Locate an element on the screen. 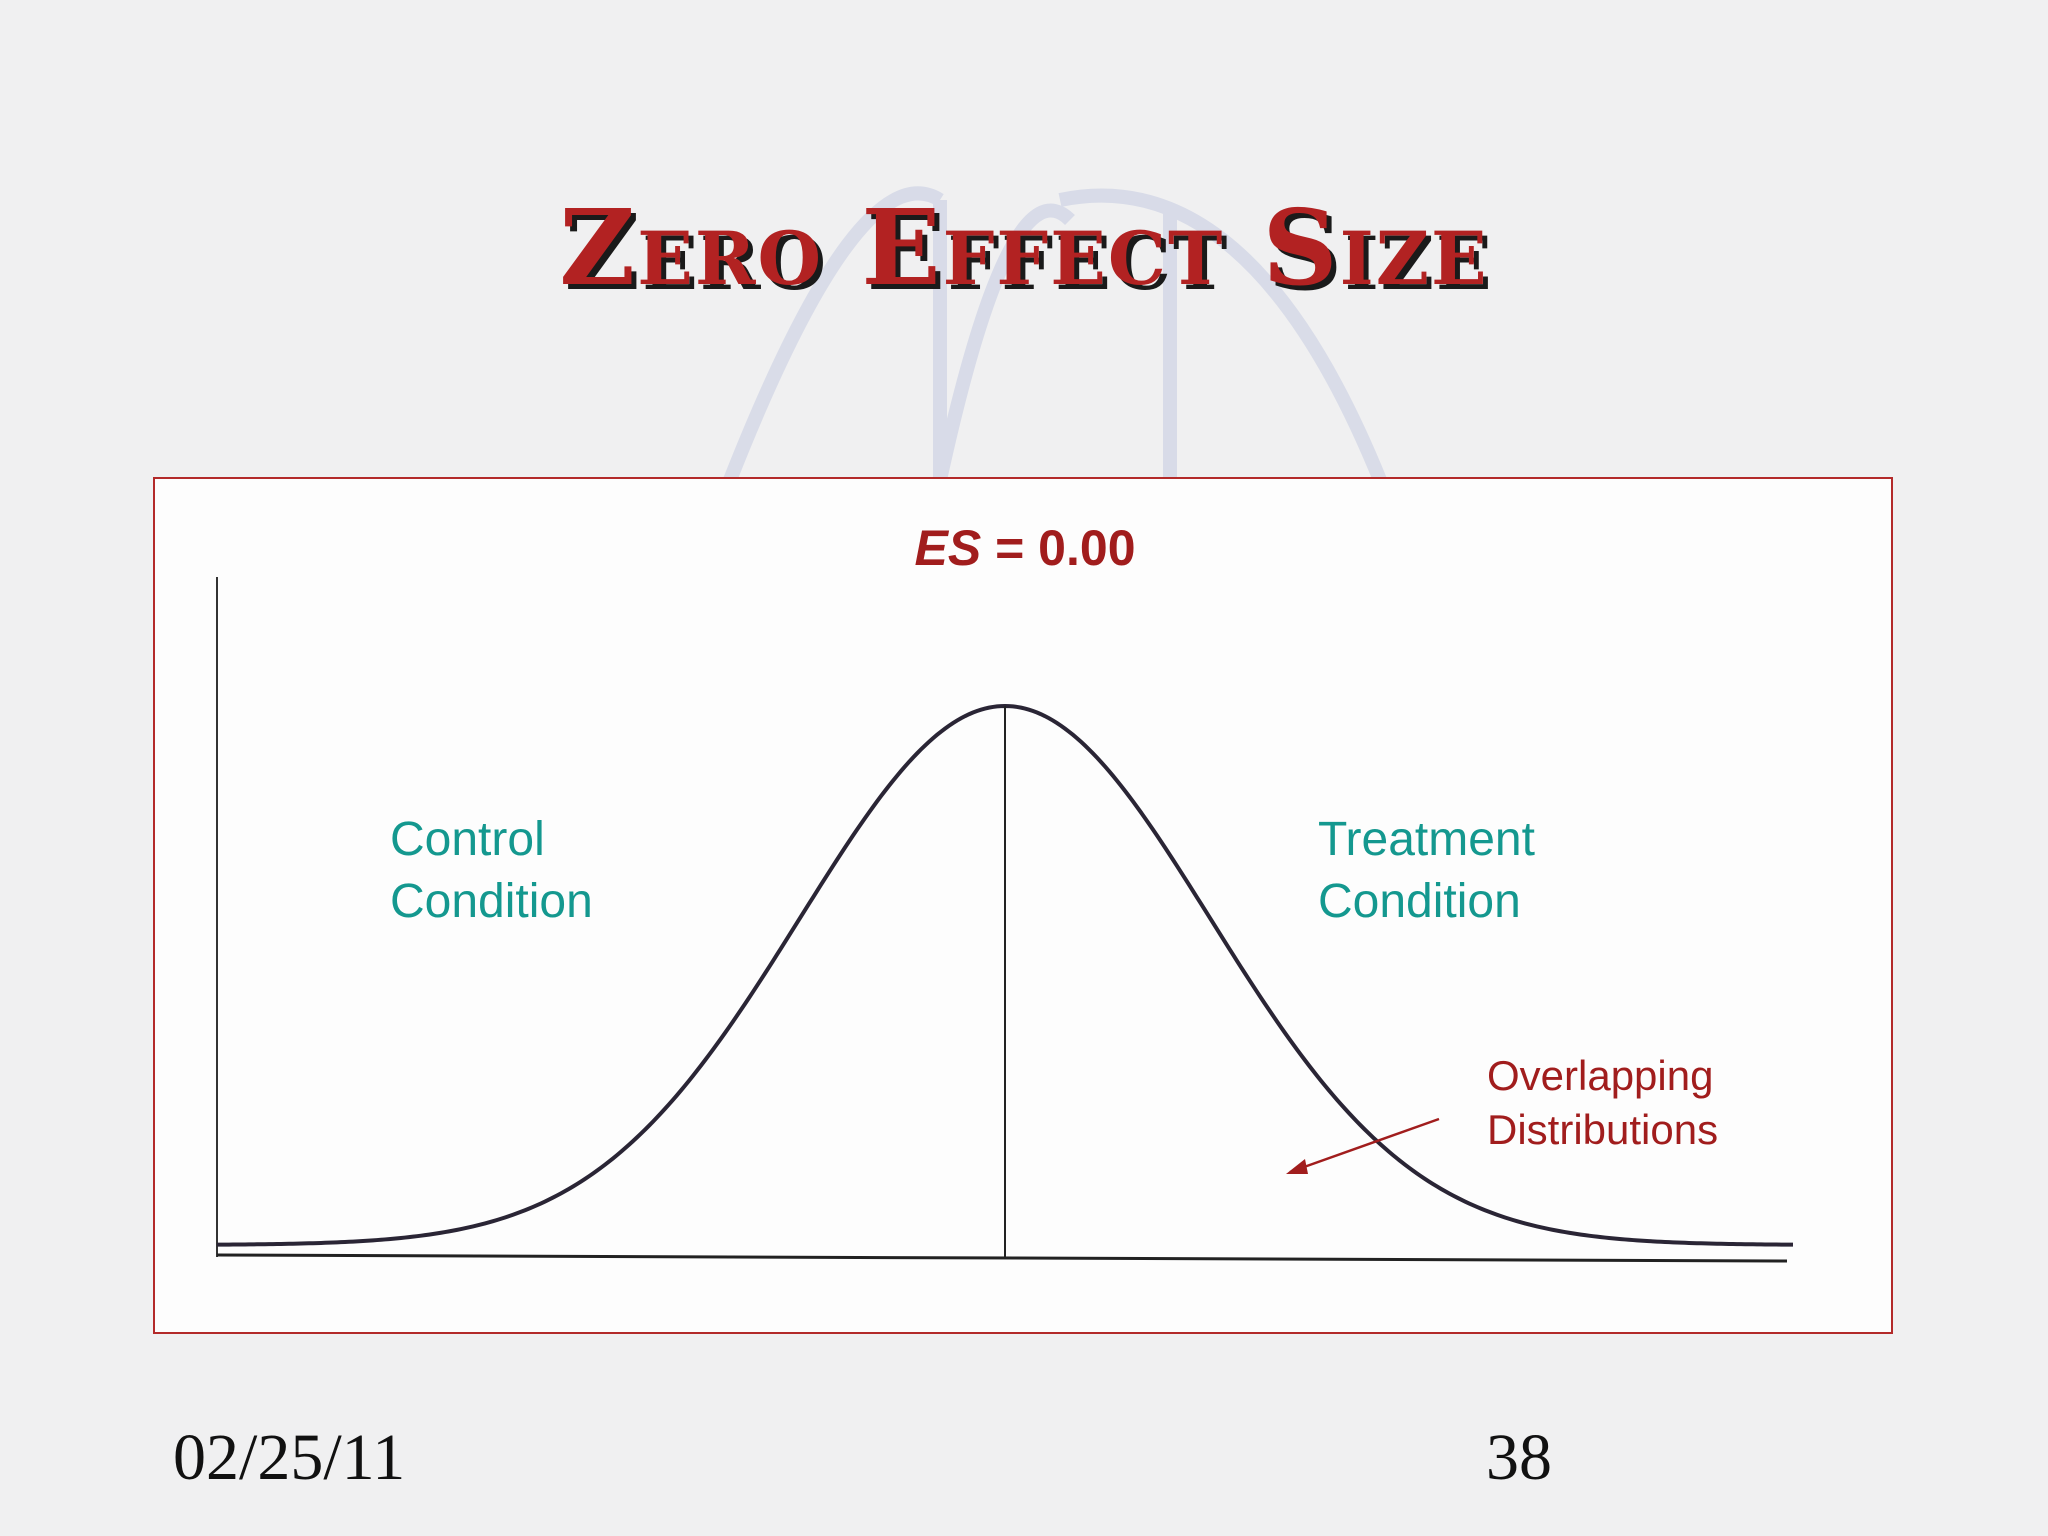  effect-size-value: = 0.00 is located at coordinates (1058, 548).